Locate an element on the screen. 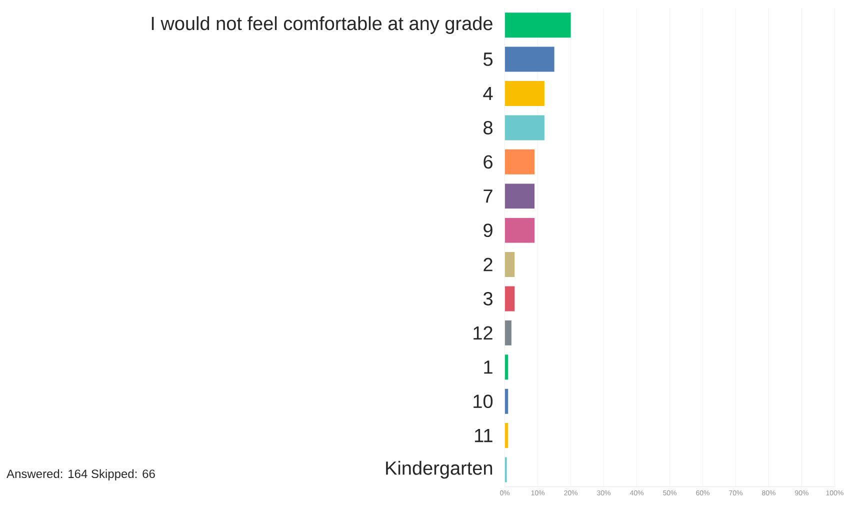  y-tick-label: 6 is located at coordinates (488, 162).